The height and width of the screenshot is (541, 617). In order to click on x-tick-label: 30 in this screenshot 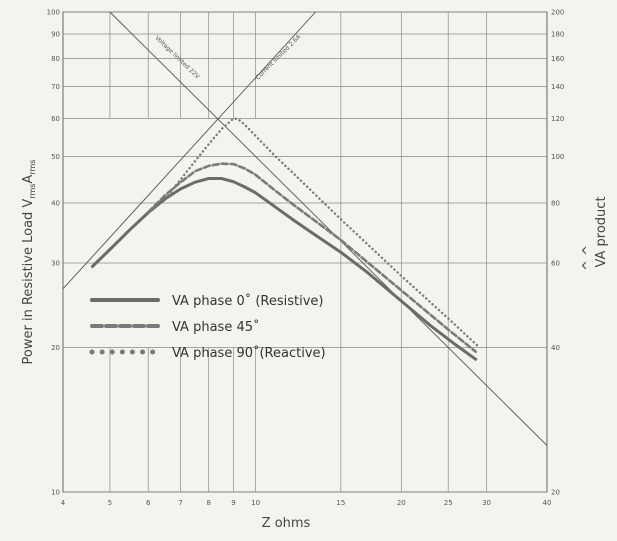, I will do `click(486, 503)`.